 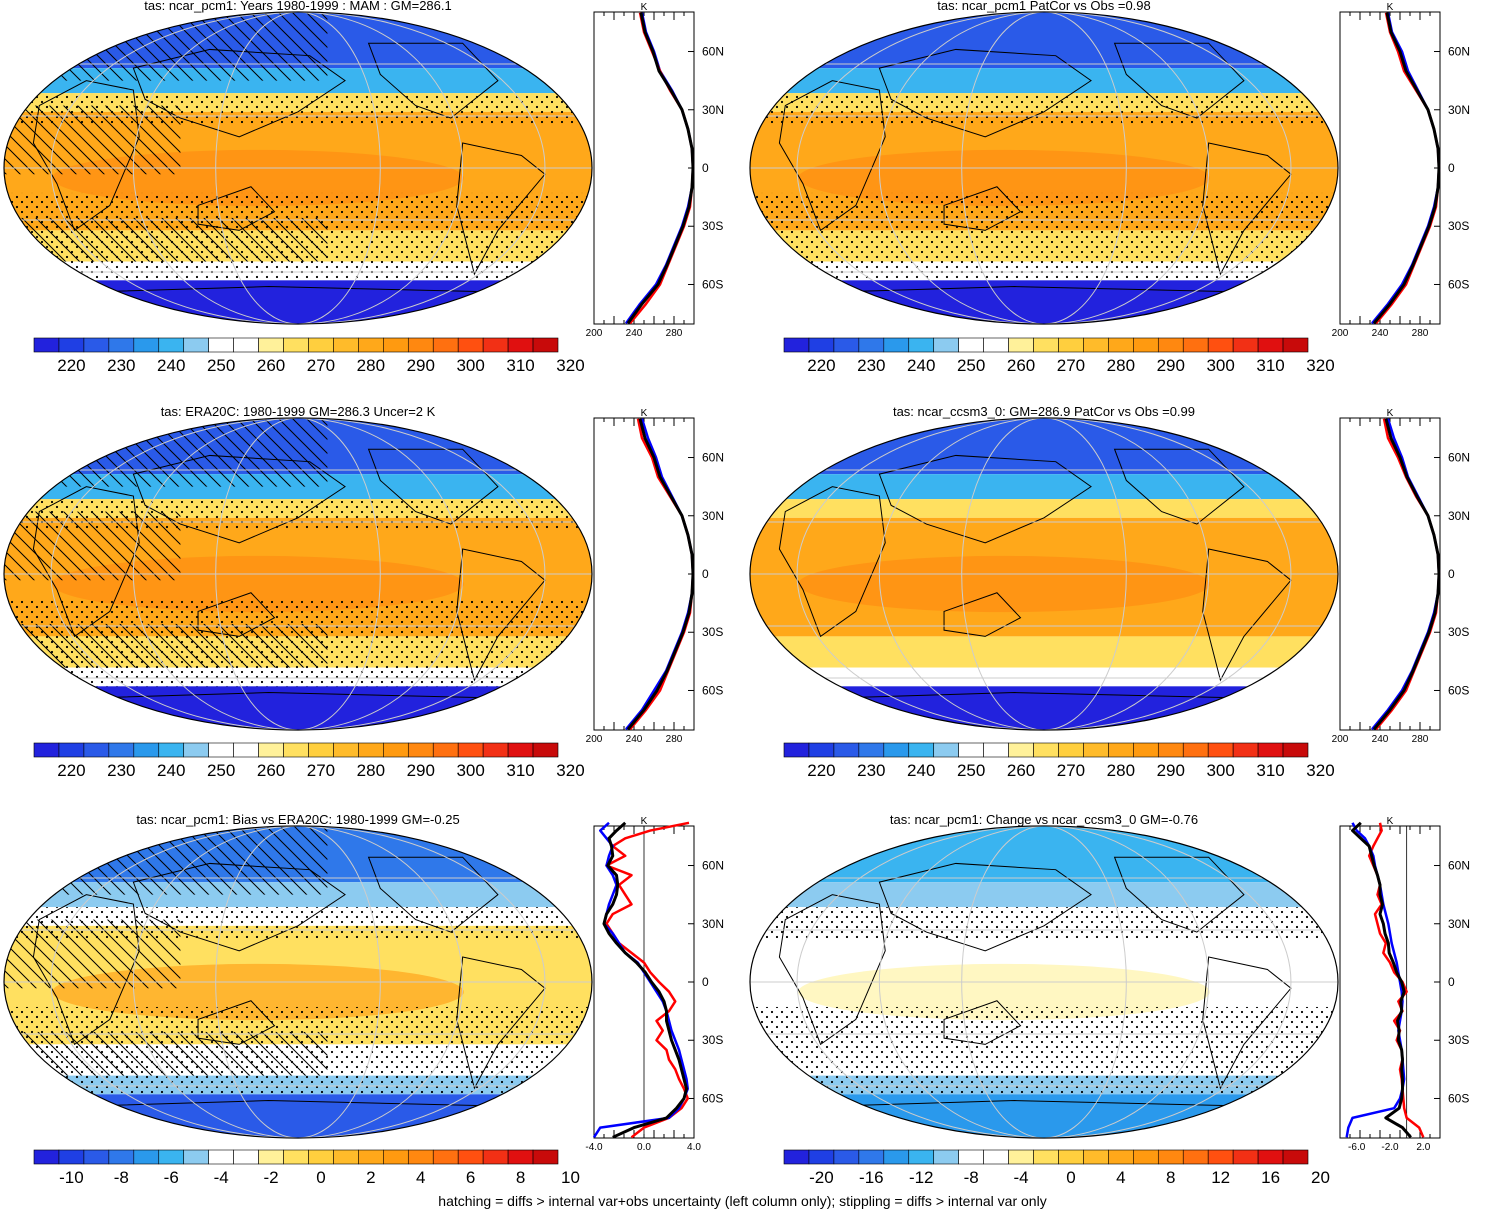 What do you see at coordinates (1320, 1177) in the screenshot?
I see `colorbar-label: 20` at bounding box center [1320, 1177].